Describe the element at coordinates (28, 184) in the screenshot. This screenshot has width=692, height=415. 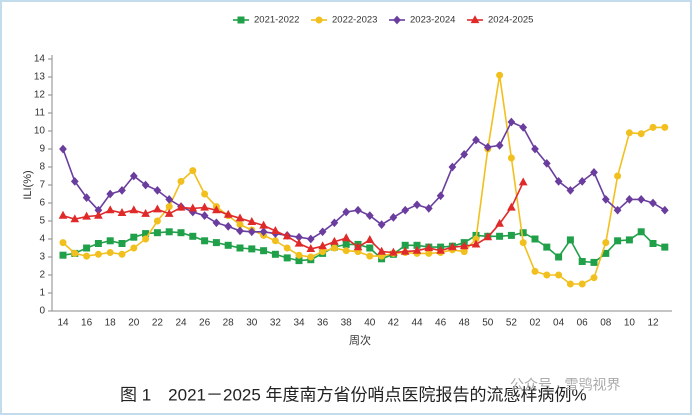
I see `y-axis-label: ILI(%)` at that location.